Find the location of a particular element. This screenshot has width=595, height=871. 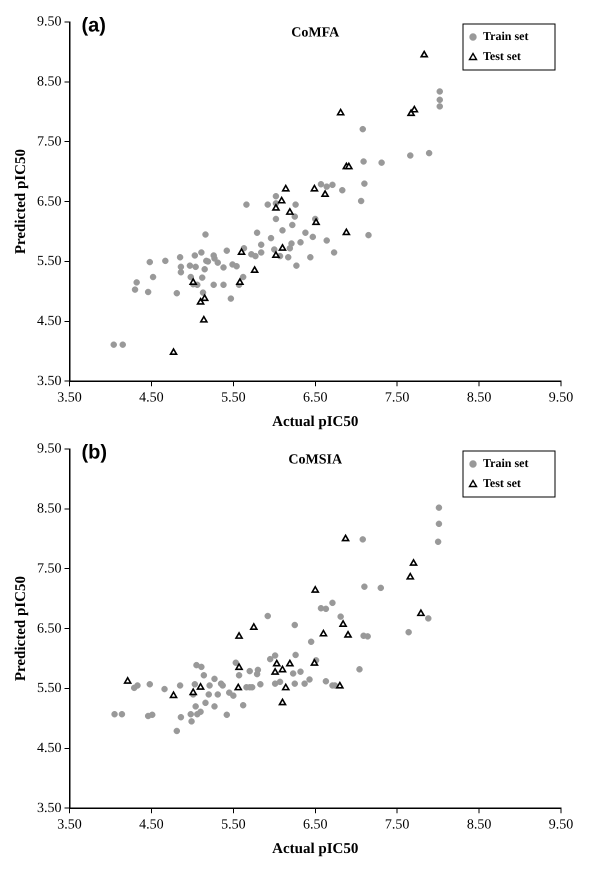

annotation: (a) is located at coordinates (94, 25).